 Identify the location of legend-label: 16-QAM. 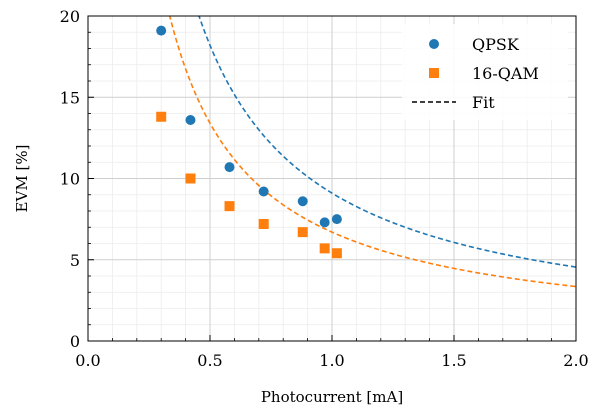
(505, 73).